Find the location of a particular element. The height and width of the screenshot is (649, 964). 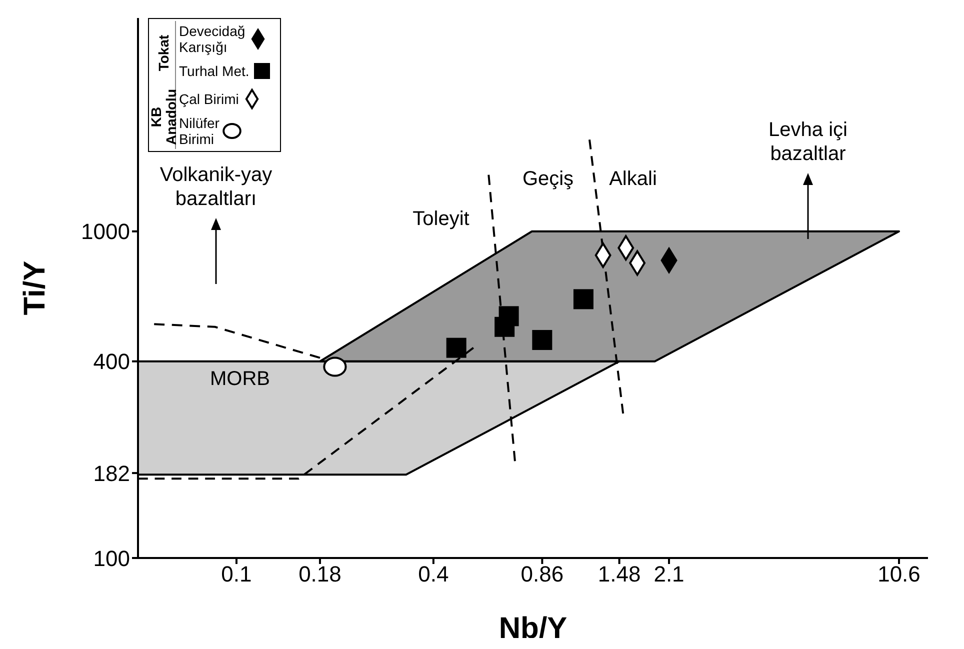

annotation: MORB is located at coordinates (240, 379).